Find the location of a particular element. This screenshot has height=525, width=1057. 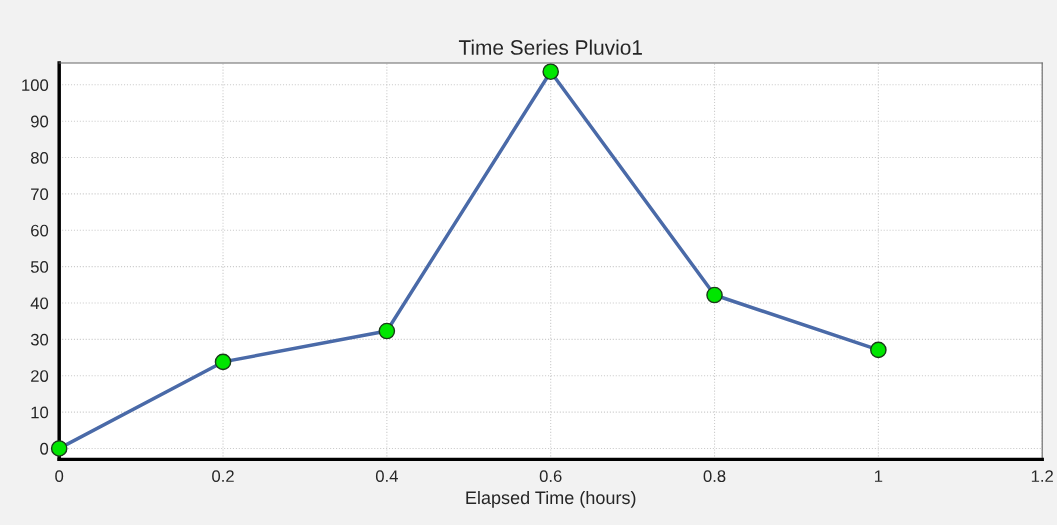

x-tick-label: 1 is located at coordinates (879, 476).